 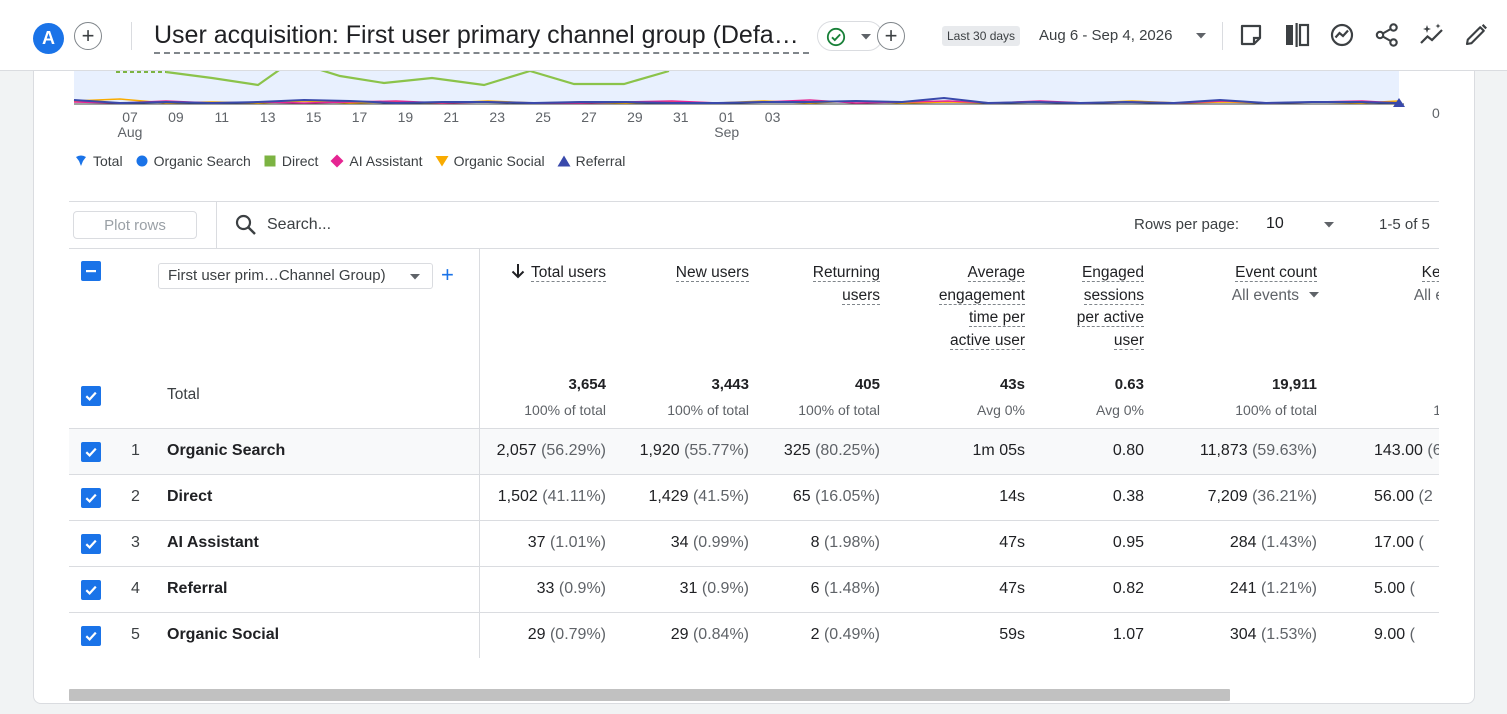 I want to click on cell-value: 2,057, so click(x=516, y=450).